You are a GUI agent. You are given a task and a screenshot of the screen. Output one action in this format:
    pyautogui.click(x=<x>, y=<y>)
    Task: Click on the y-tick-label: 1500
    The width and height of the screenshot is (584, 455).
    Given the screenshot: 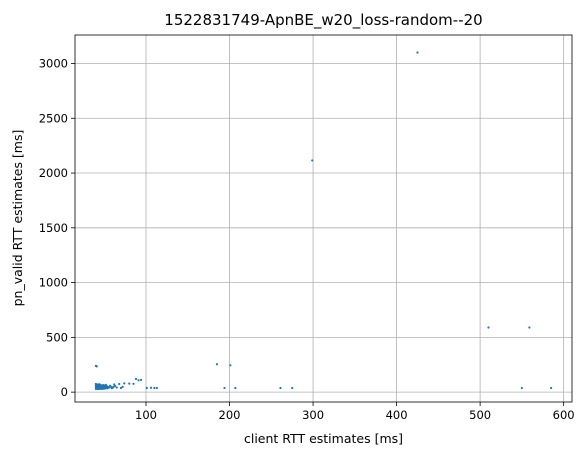 What is the action you would take?
    pyautogui.click(x=53, y=228)
    